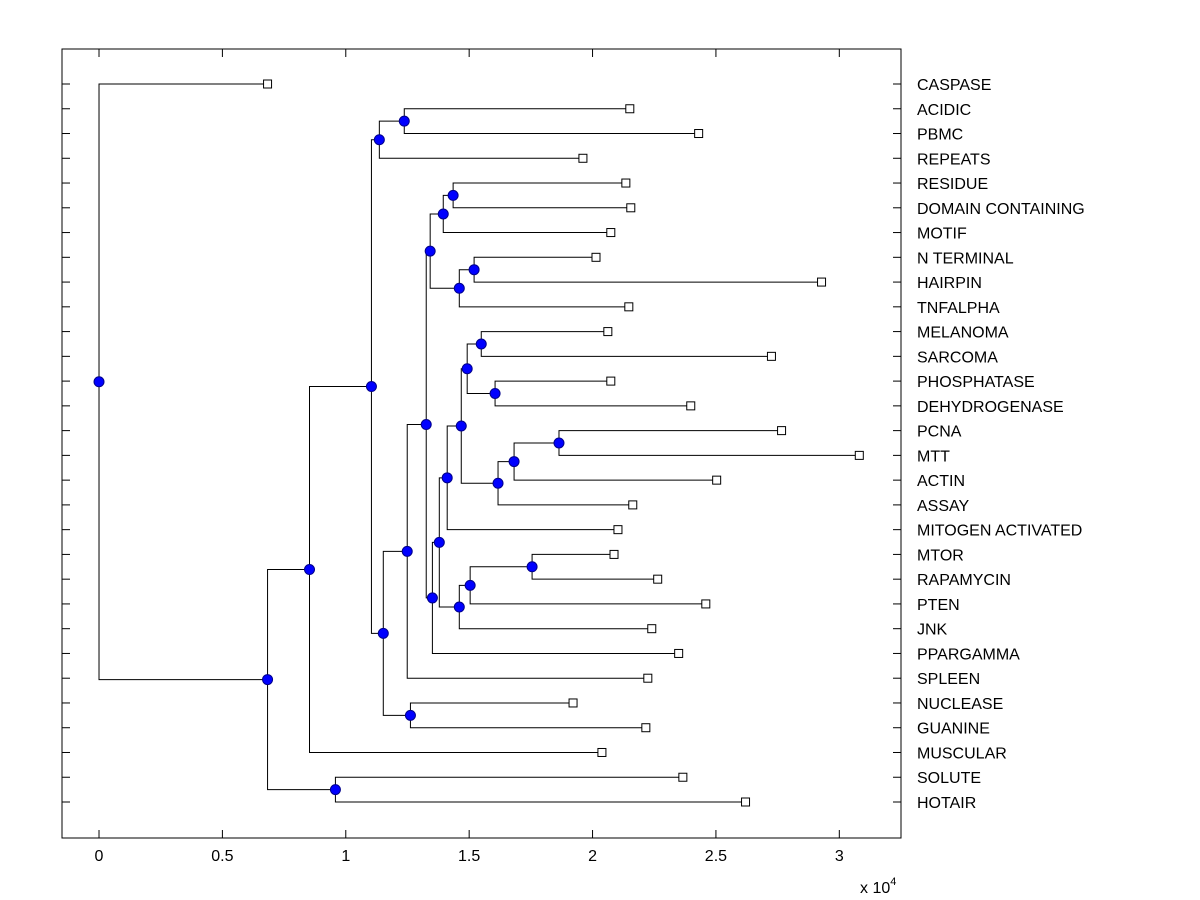  I want to click on branch-L23, so click(555, 625).